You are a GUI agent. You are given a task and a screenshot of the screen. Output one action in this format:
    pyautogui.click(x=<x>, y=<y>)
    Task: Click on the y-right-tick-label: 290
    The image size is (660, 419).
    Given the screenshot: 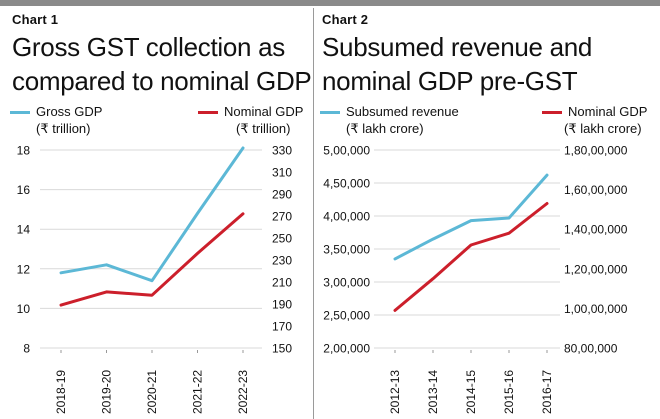 What is the action you would take?
    pyautogui.click(x=282, y=195)
    